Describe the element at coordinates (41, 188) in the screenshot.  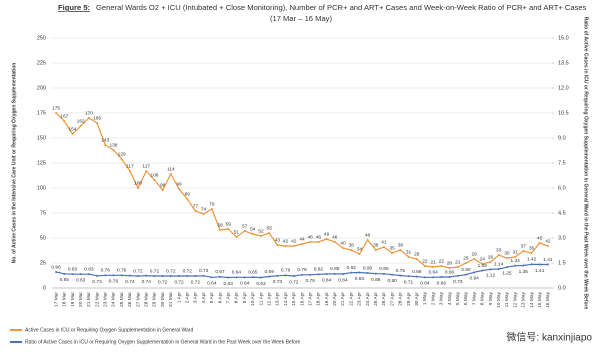
I see `y-tick-label: 100` at that location.